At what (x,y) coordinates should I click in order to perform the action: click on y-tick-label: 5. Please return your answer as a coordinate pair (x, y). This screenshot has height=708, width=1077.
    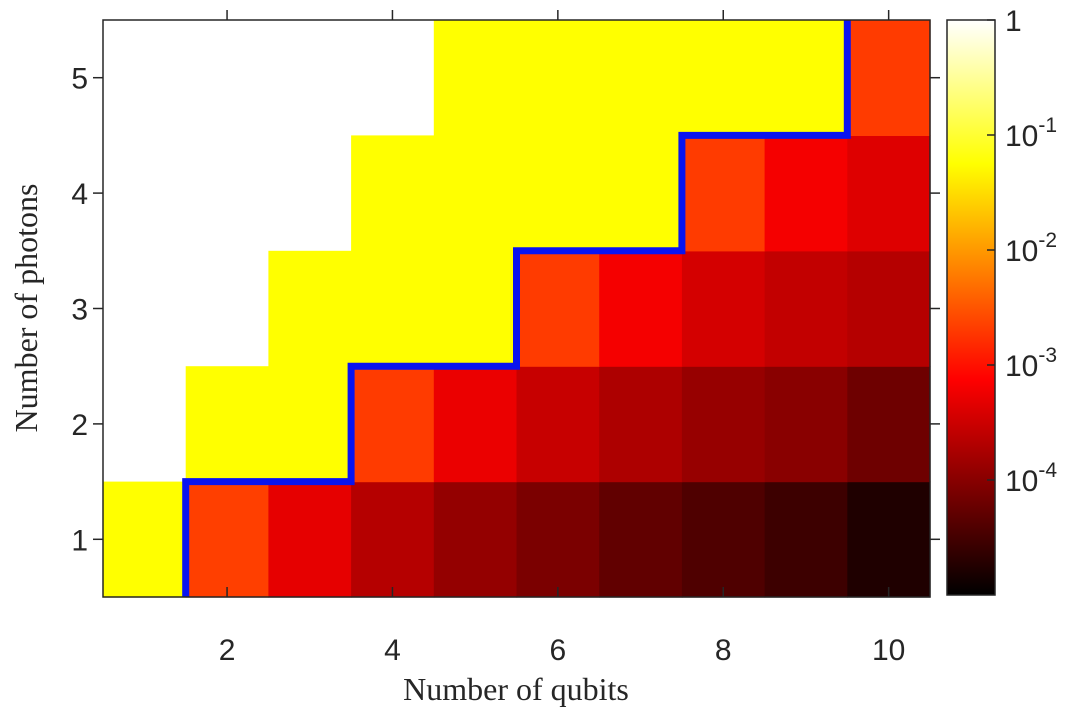
    Looking at the image, I should click on (79, 79).